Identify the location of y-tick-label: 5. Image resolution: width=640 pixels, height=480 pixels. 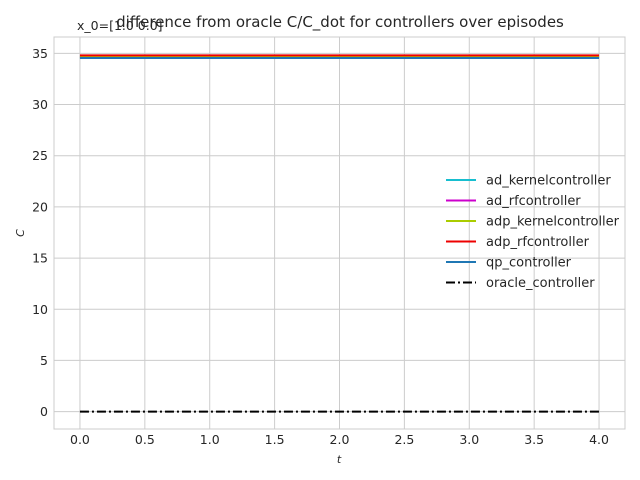
(44, 360).